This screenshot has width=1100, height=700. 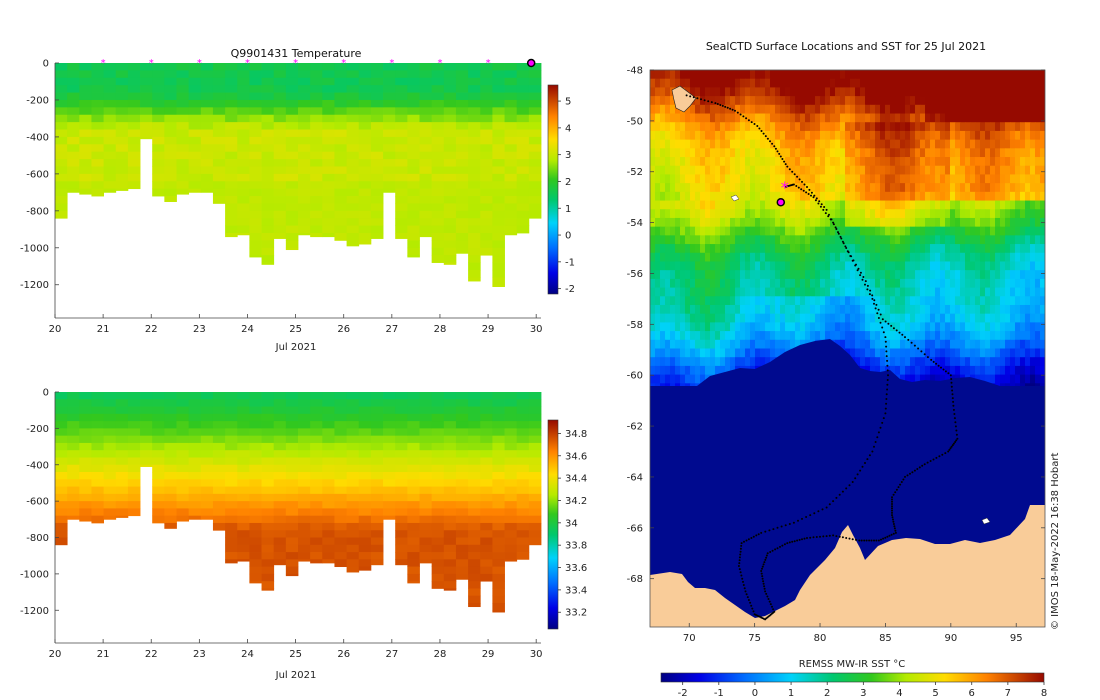 I want to click on colorbar-tick-label: 2, so click(x=568, y=182).